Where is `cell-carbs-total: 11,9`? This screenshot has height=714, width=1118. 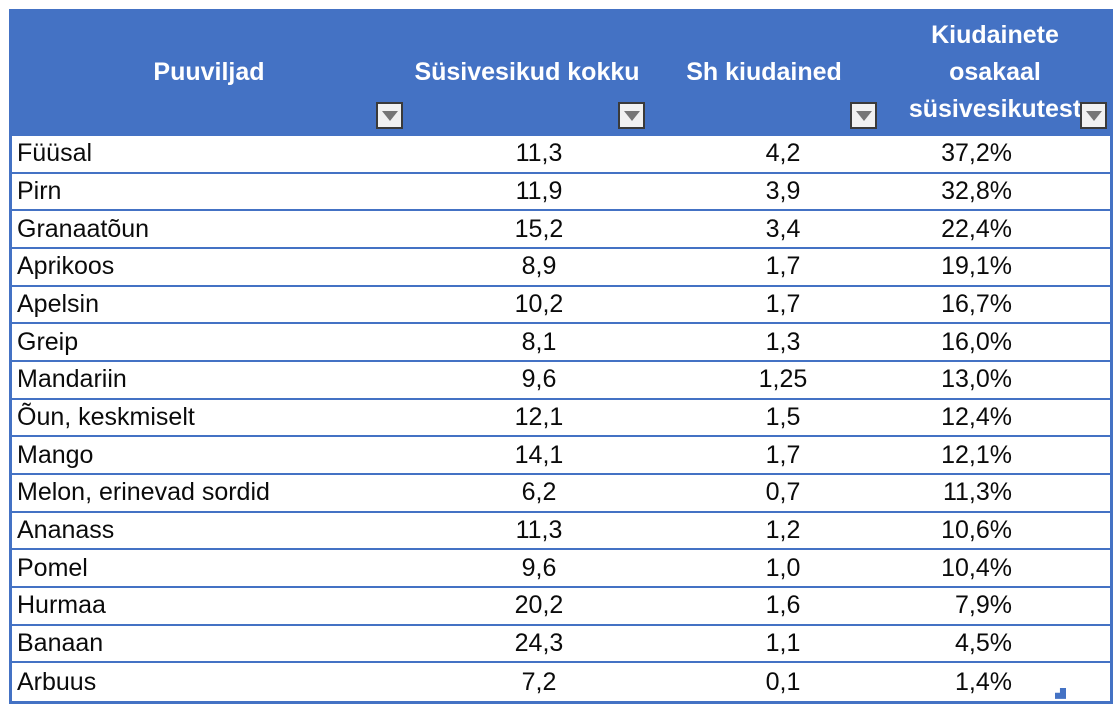
cell-carbs-total: 11,9 is located at coordinates (539, 190).